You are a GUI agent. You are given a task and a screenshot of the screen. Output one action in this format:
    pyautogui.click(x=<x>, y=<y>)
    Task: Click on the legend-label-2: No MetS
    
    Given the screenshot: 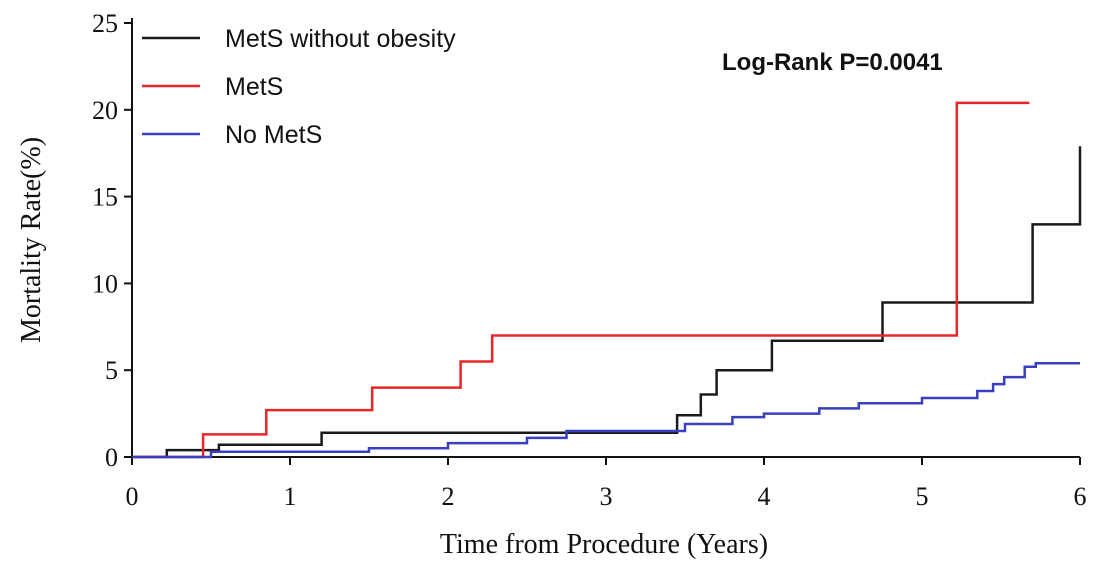 What is the action you would take?
    pyautogui.click(x=273, y=135)
    